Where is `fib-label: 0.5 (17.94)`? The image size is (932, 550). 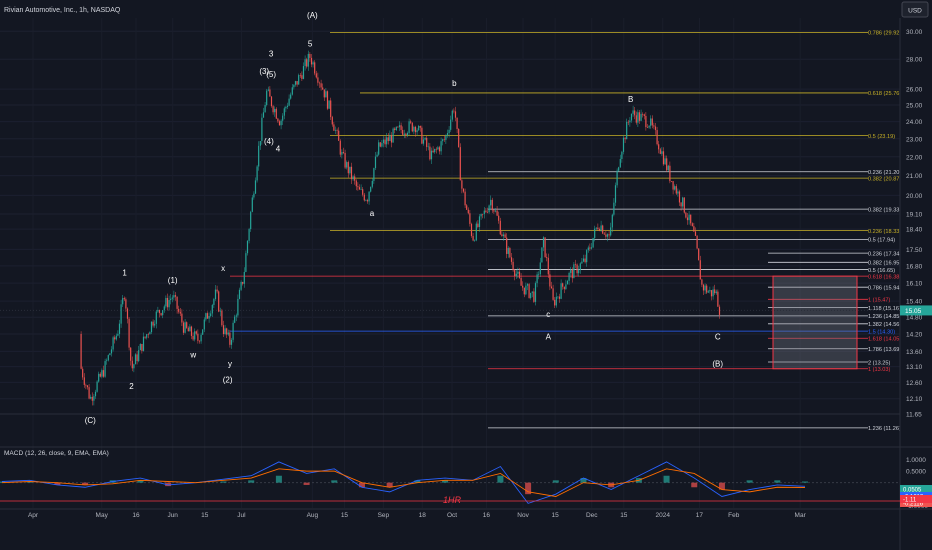
fib-label: 0.5 (17.94) is located at coordinates (881, 241).